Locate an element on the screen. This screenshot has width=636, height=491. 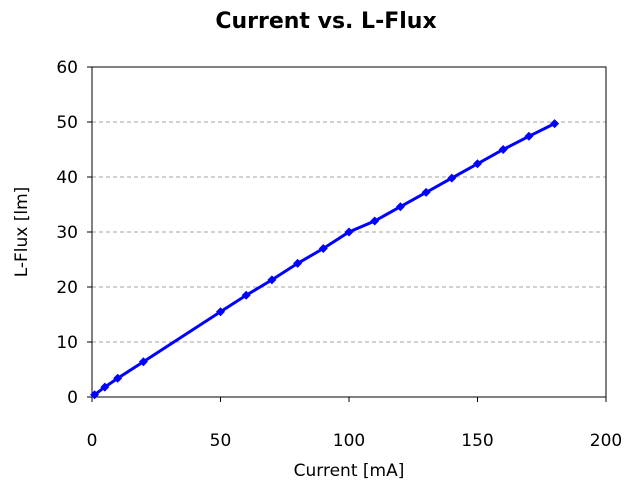
y-tick-label: 10 is located at coordinates (67, 343).